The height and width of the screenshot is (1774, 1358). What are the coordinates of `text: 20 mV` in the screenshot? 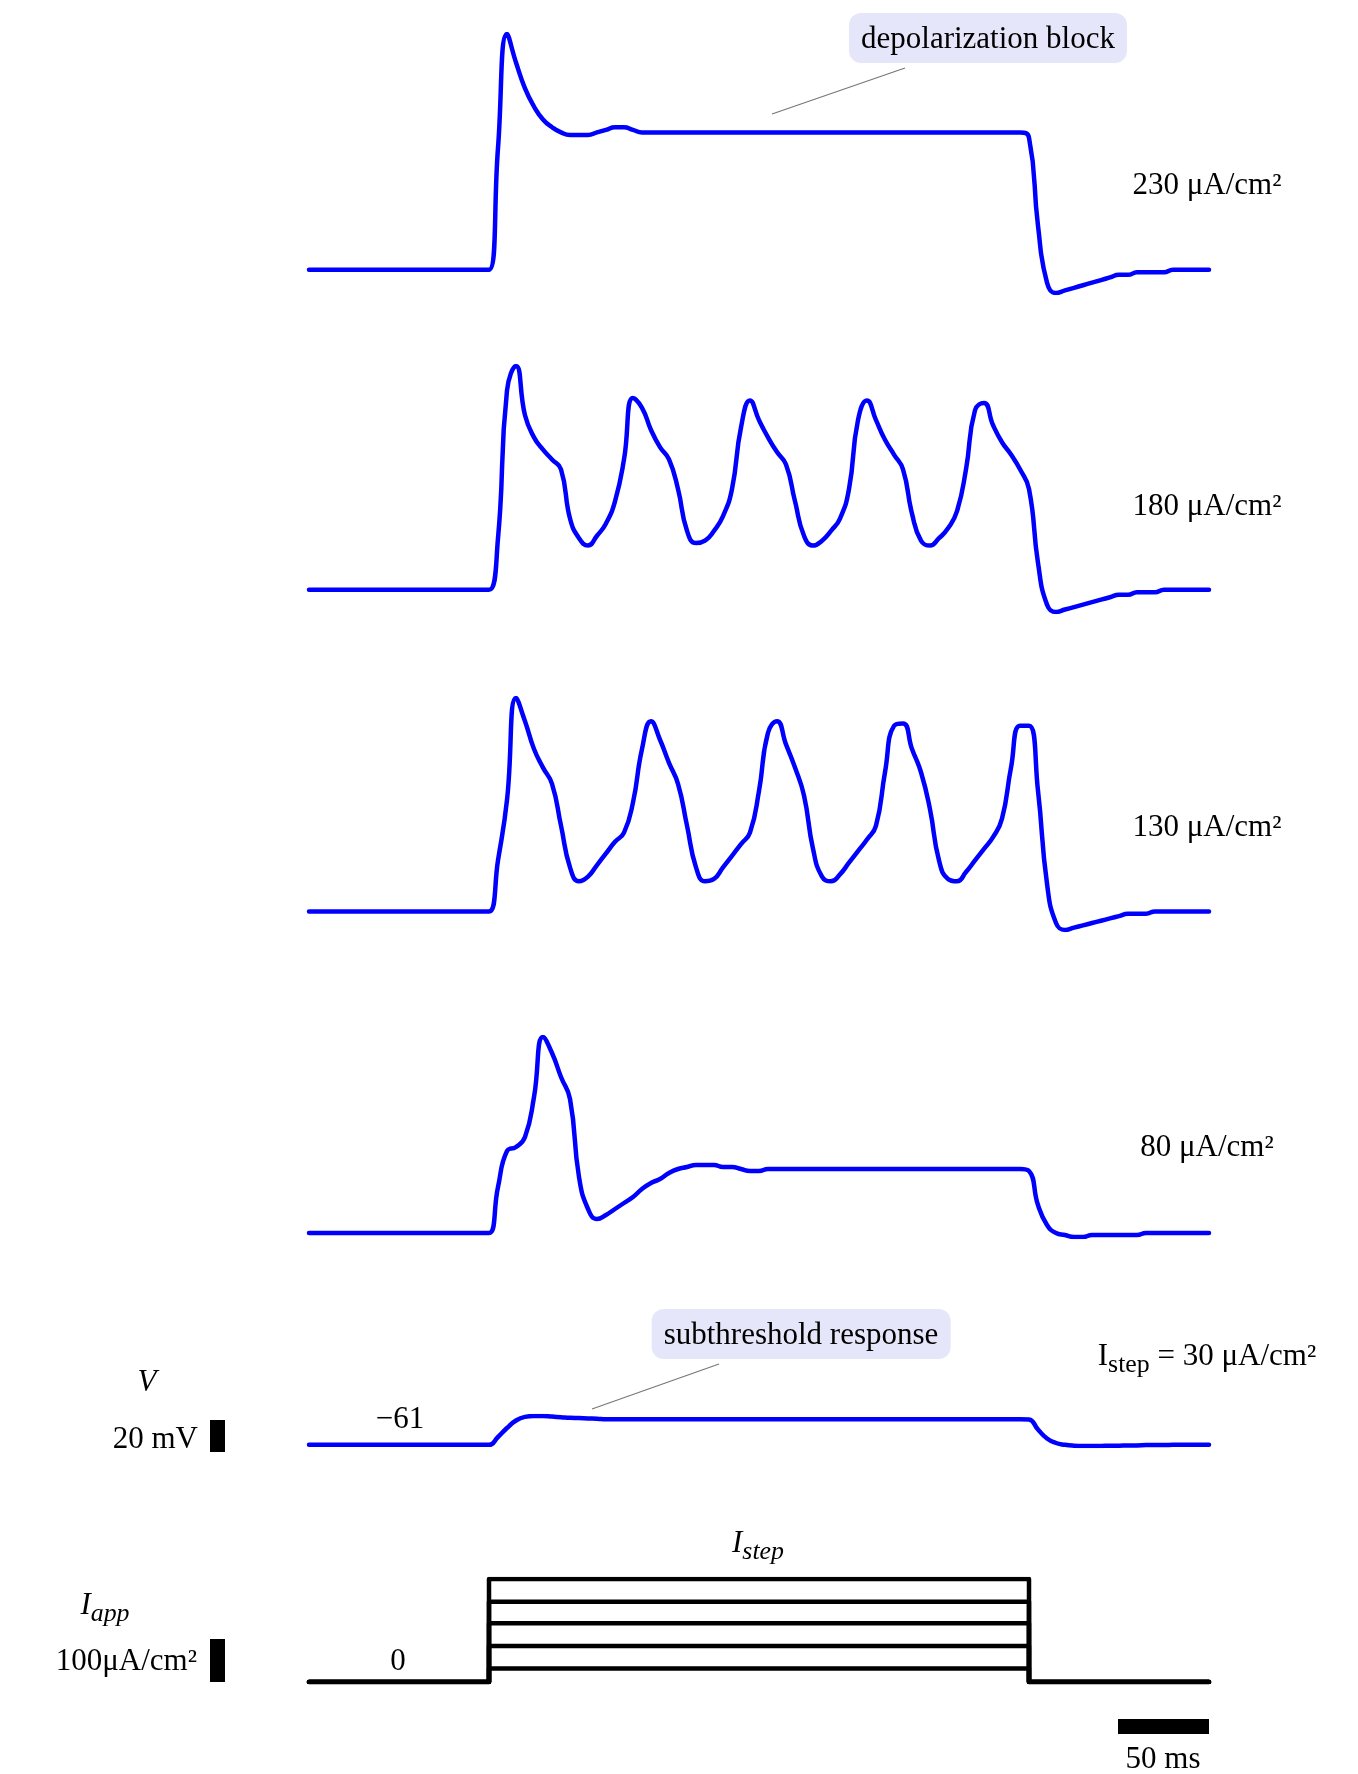 It's located at (155, 1437).